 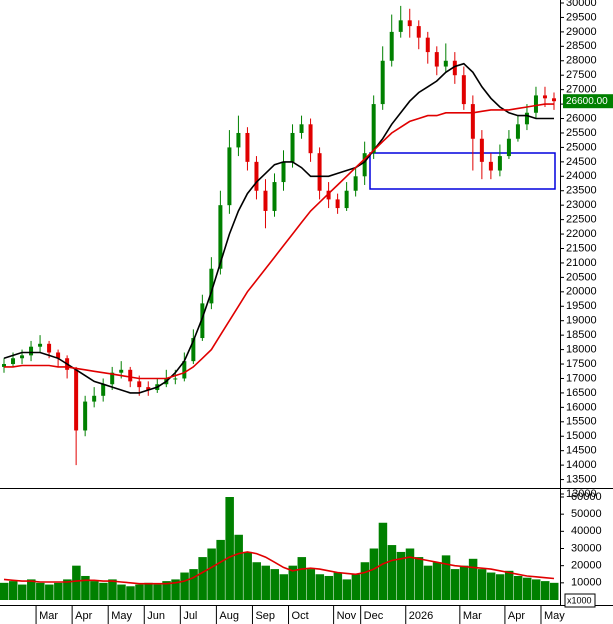 I want to click on y-tick-label: 17500, so click(x=581, y=364).